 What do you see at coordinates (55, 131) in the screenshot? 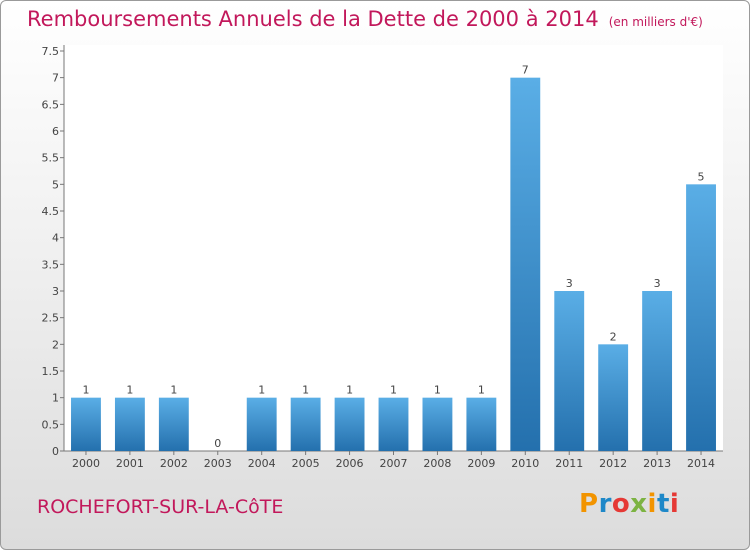
I see `y-tick-label: 6` at bounding box center [55, 131].